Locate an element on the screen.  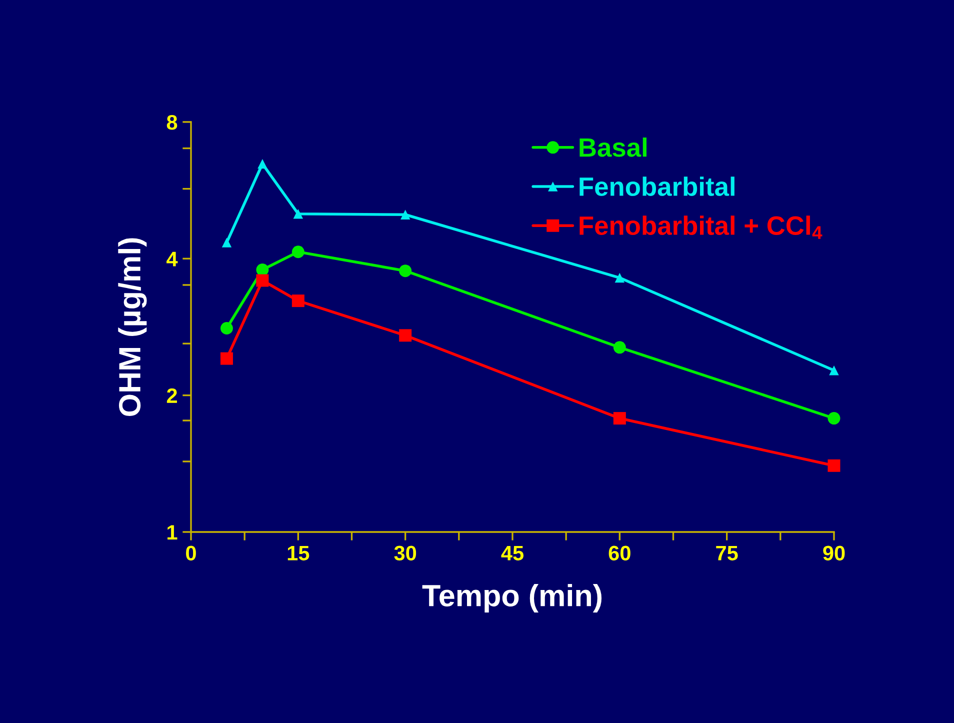
legend-label: Fenobarbital + CCl$_{4}$ is located at coordinates (701, 227).